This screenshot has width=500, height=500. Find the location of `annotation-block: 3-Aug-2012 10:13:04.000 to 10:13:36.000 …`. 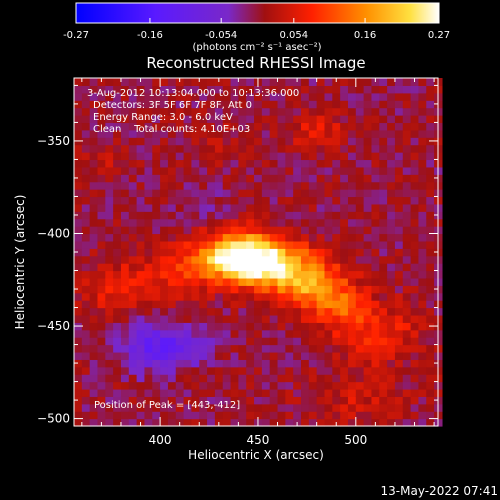

annotation-block: 3-Aug-2012 10:13:04.000 to 10:13:36.000 … is located at coordinates (193, 111).